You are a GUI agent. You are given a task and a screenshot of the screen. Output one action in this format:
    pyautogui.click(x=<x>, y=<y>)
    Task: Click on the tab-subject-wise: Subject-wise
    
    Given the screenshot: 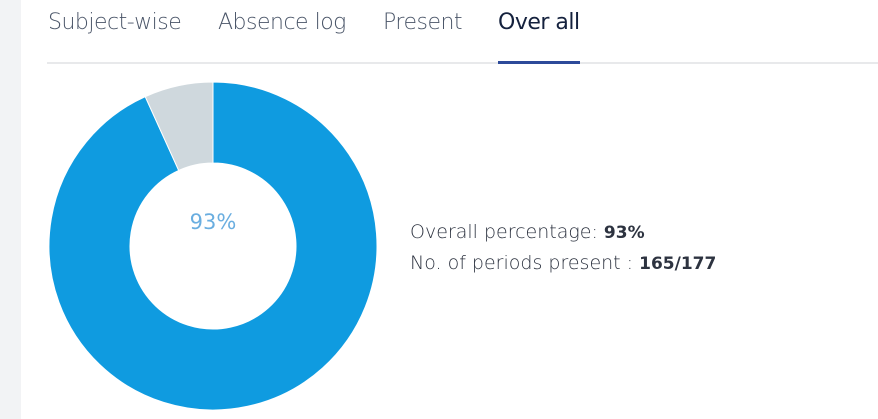 What is the action you would take?
    pyautogui.click(x=115, y=22)
    